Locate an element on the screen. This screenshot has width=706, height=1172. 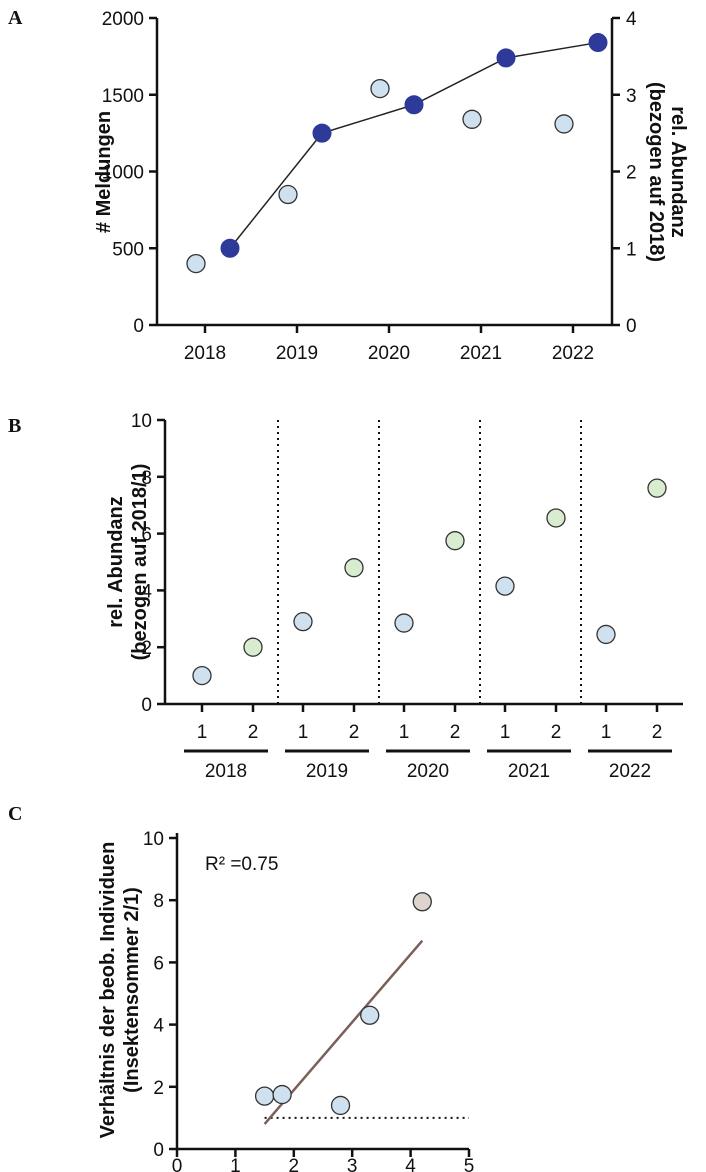
panel-a-ytick-label: 500 is located at coordinates (128, 249).